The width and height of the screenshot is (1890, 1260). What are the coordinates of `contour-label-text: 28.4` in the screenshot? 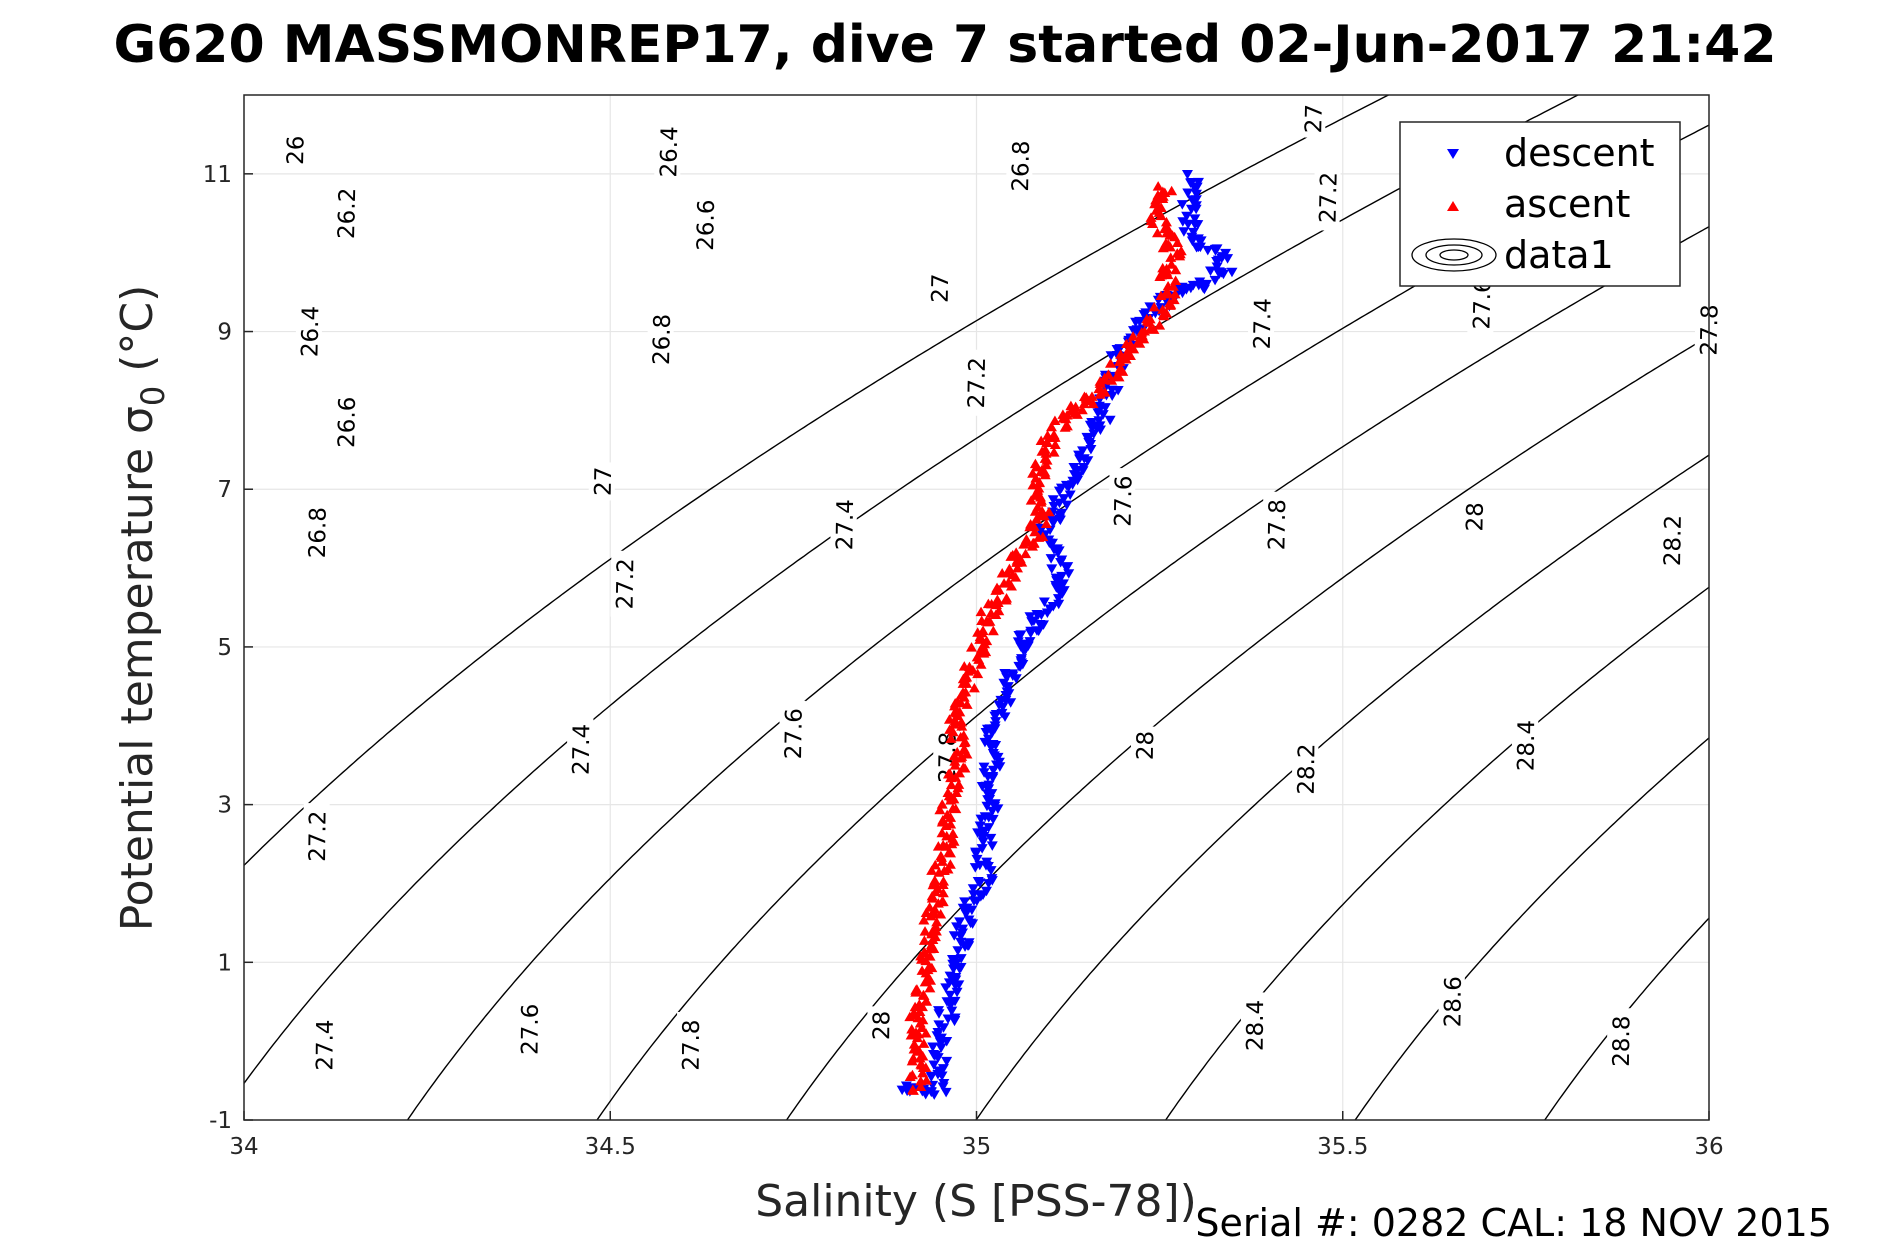 It's located at (1256, 1025).